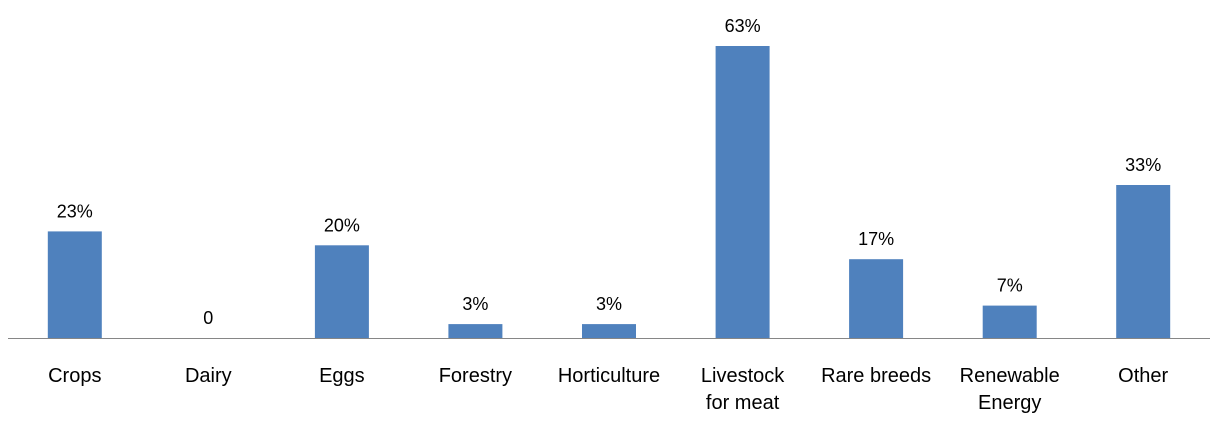 This screenshot has height=426, width=1220. I want to click on data-label: 33%, so click(1143, 165).